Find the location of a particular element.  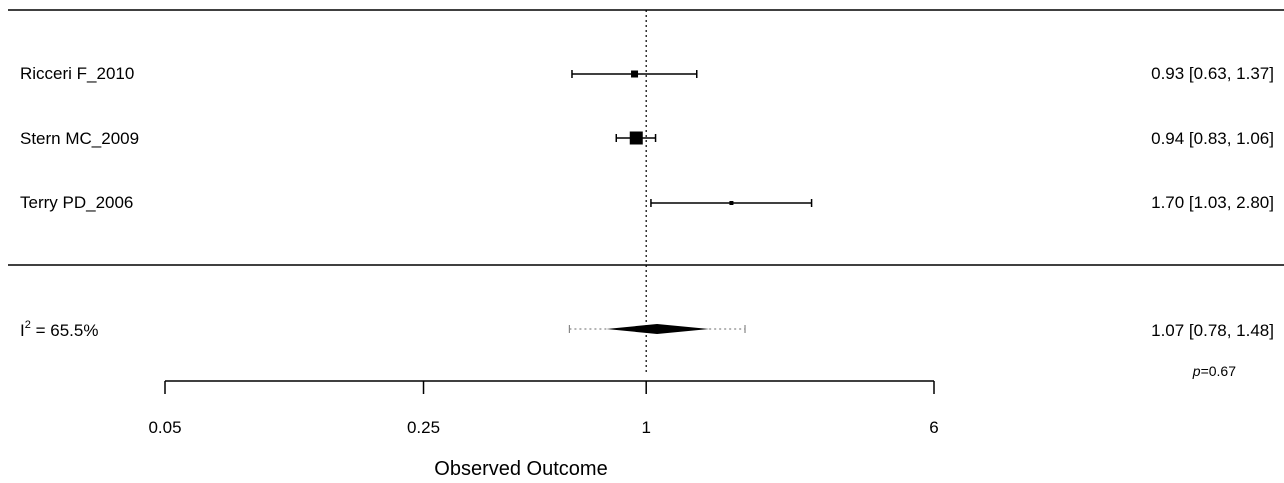

x-tick-label: 1 is located at coordinates (645, 427).